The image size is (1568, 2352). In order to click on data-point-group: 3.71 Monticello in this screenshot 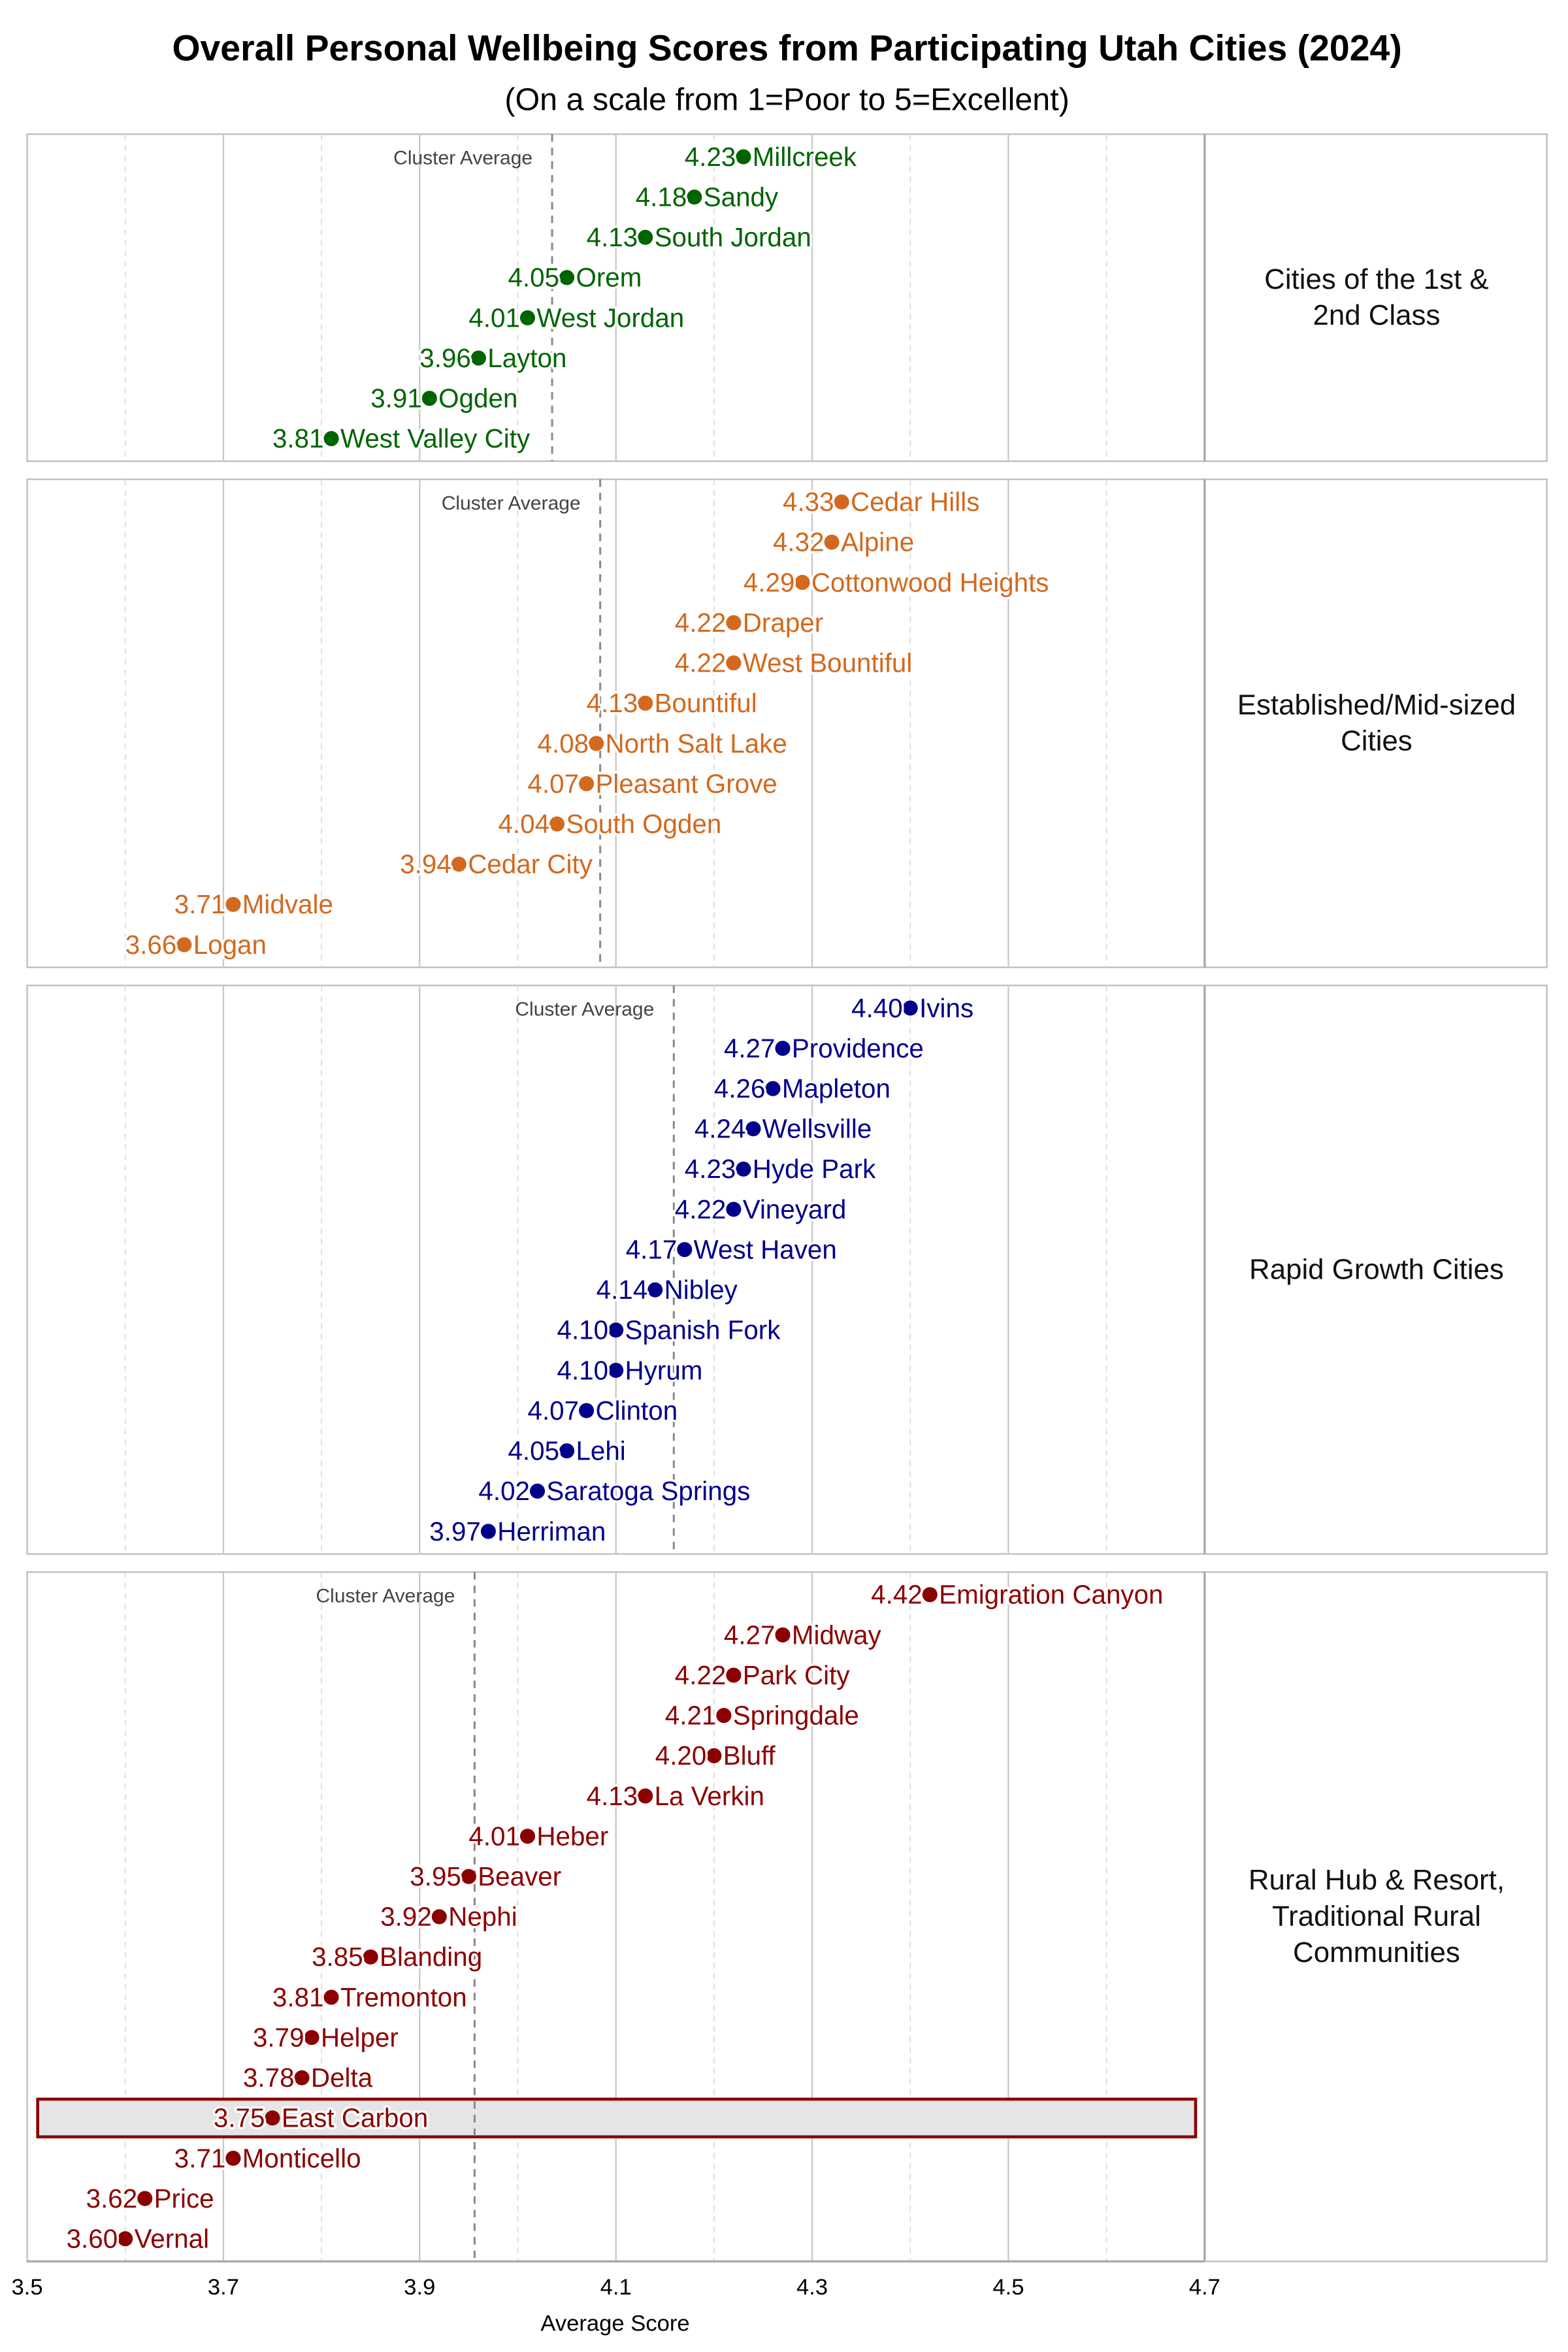, I will do `click(267, 2158)`.